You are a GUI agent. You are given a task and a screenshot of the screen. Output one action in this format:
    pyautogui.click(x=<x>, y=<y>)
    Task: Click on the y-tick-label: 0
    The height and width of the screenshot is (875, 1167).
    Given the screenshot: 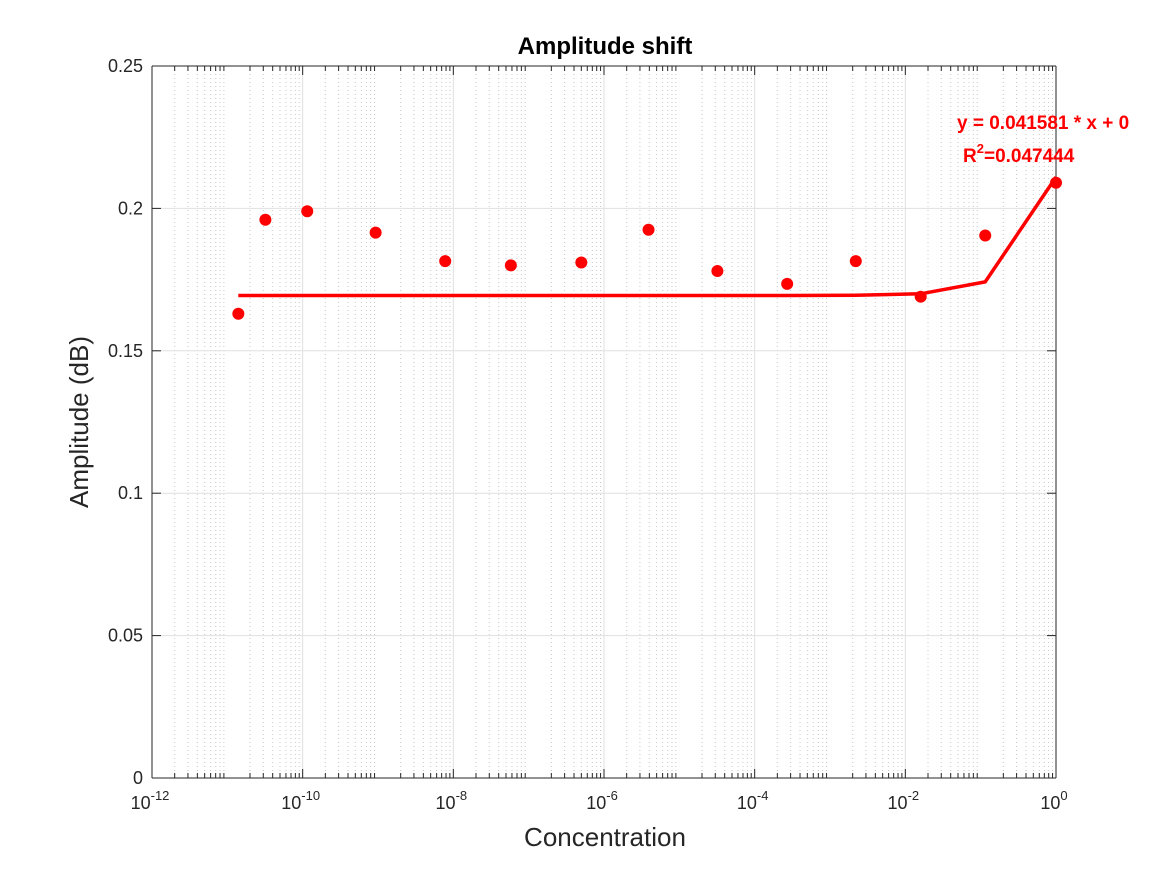 What is the action you would take?
    pyautogui.click(x=138, y=778)
    